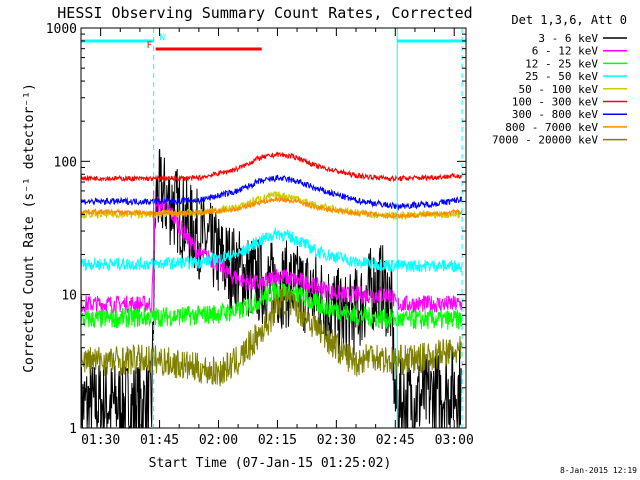 Image resolution: width=640 pixels, height=480 pixels. What do you see at coordinates (100, 440) in the screenshot?
I see `x-tick-label-1: 01:30` at bounding box center [100, 440].